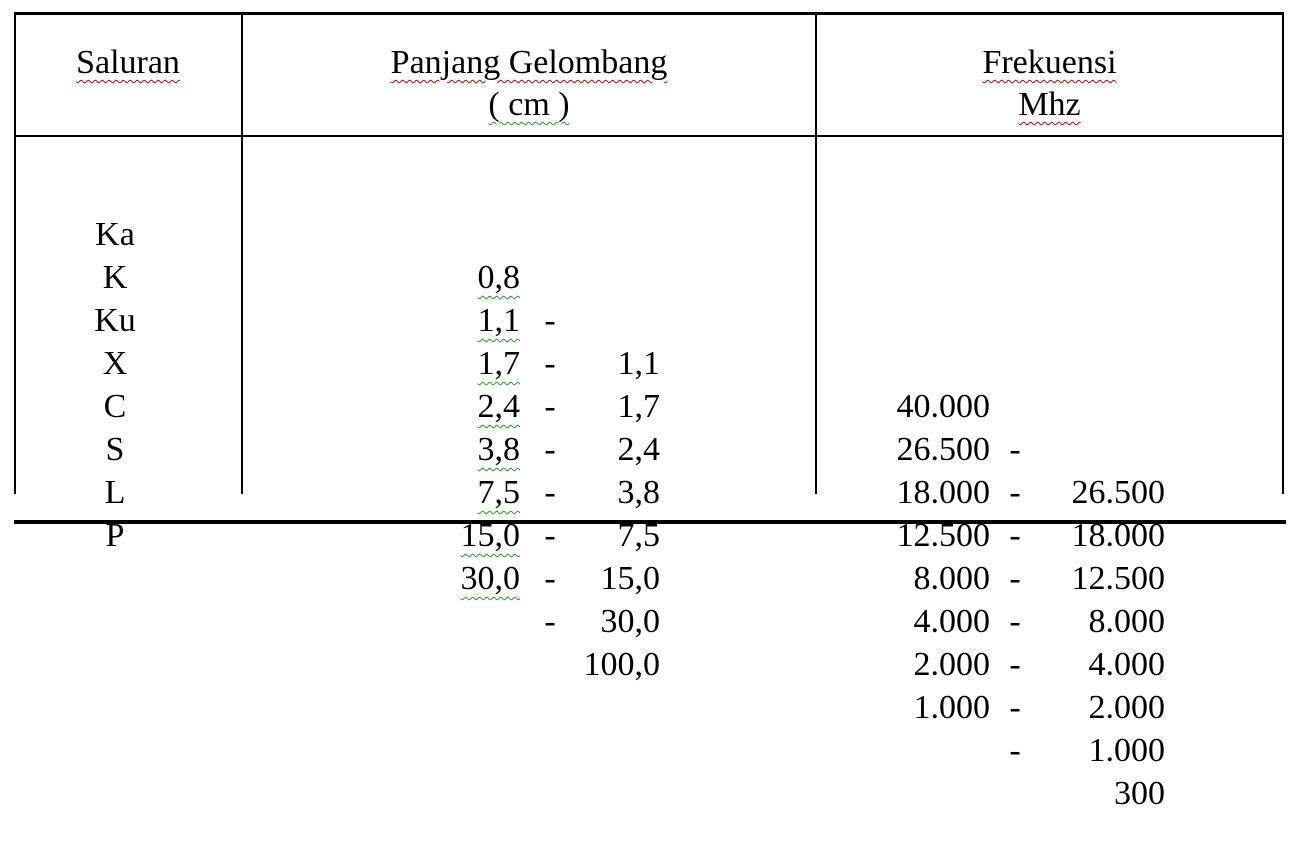 The width and height of the screenshot is (1296, 858). I want to click on header-cm-text: ( cm ), so click(529, 104).